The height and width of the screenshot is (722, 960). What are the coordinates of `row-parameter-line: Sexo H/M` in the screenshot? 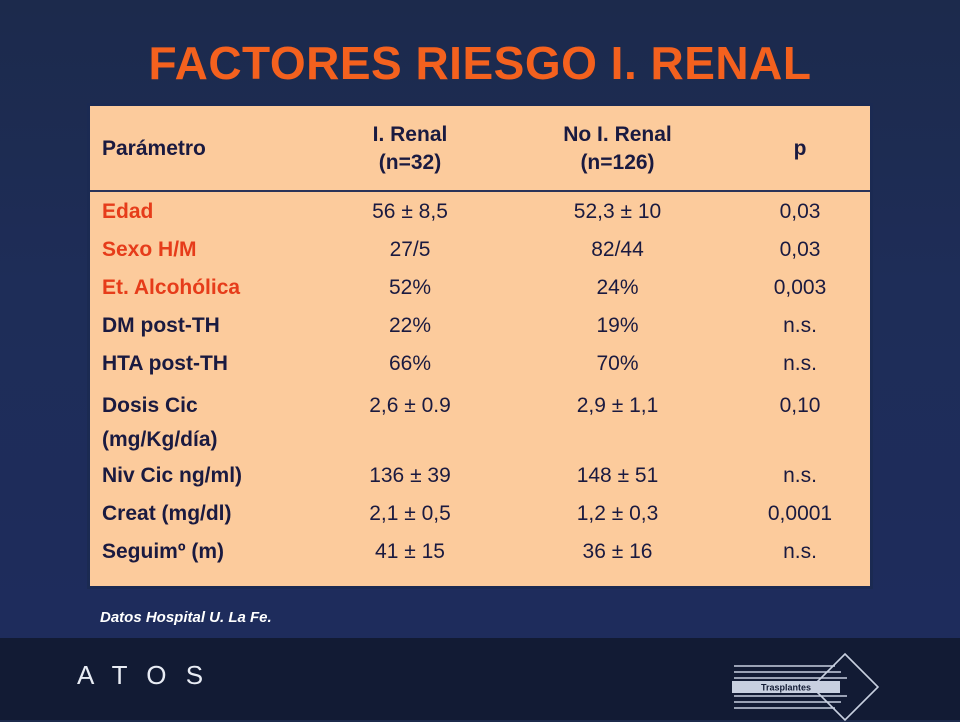 It's located at (149, 249).